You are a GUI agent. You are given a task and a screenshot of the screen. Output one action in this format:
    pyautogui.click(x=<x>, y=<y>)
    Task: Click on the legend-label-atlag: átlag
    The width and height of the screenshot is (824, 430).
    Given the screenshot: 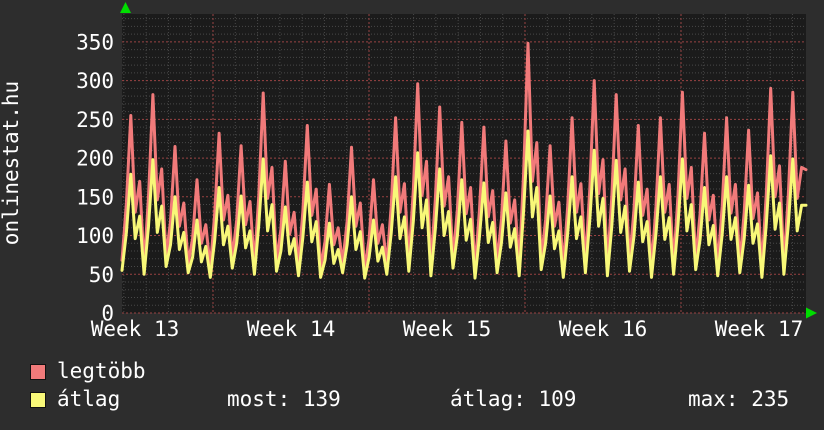 What is the action you would take?
    pyautogui.click(x=89, y=399)
    